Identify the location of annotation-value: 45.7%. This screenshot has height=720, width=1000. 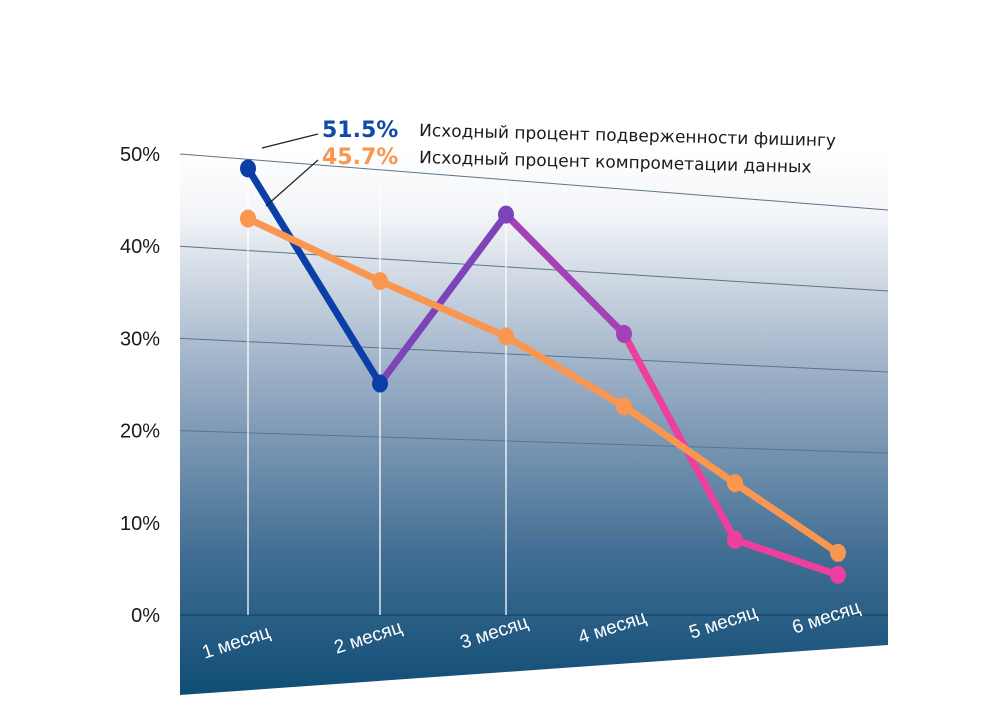
(360, 157).